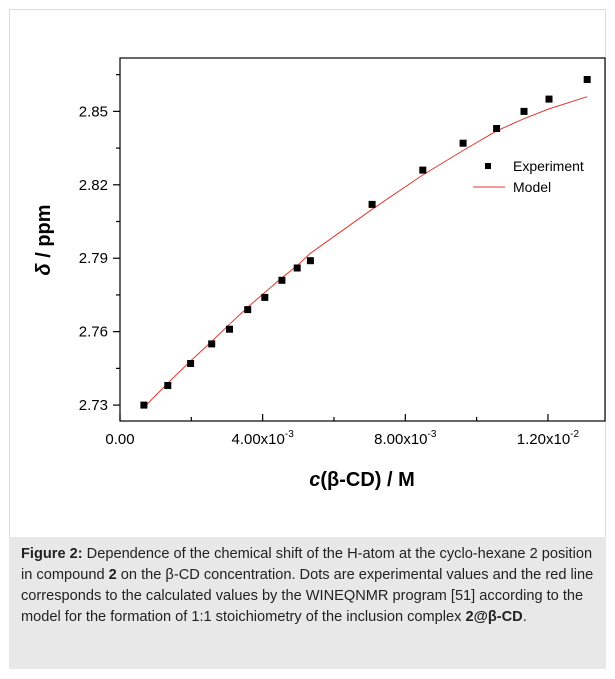 The height and width of the screenshot is (679, 615). Describe the element at coordinates (524, 617) in the screenshot. I see `caption-text-3: .` at that location.